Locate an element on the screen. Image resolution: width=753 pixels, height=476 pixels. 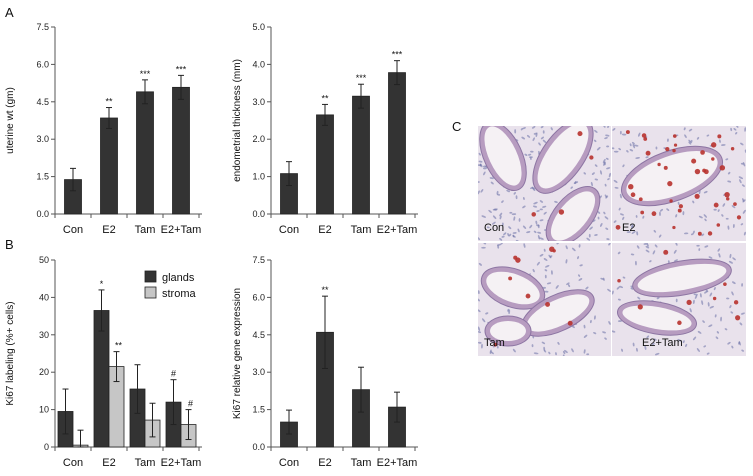
y-tick-label: 50 is located at coordinates (44, 260).